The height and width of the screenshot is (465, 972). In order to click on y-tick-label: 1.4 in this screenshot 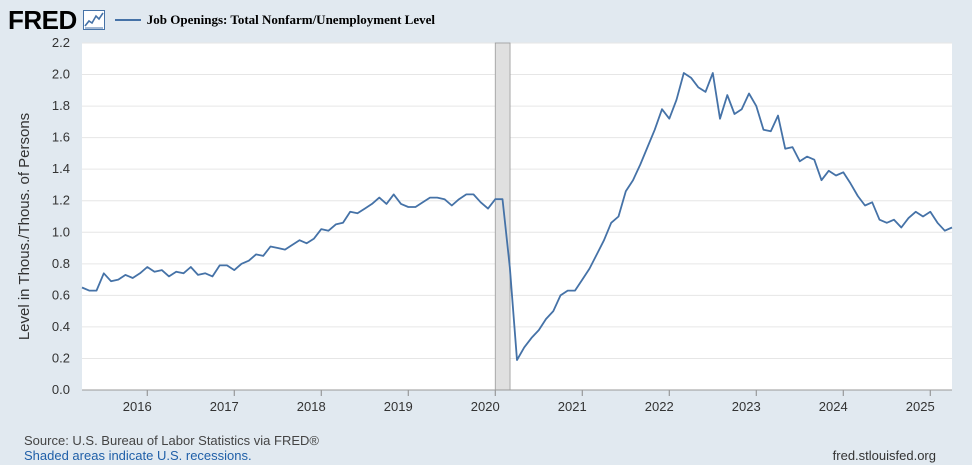, I will do `click(61, 168)`.